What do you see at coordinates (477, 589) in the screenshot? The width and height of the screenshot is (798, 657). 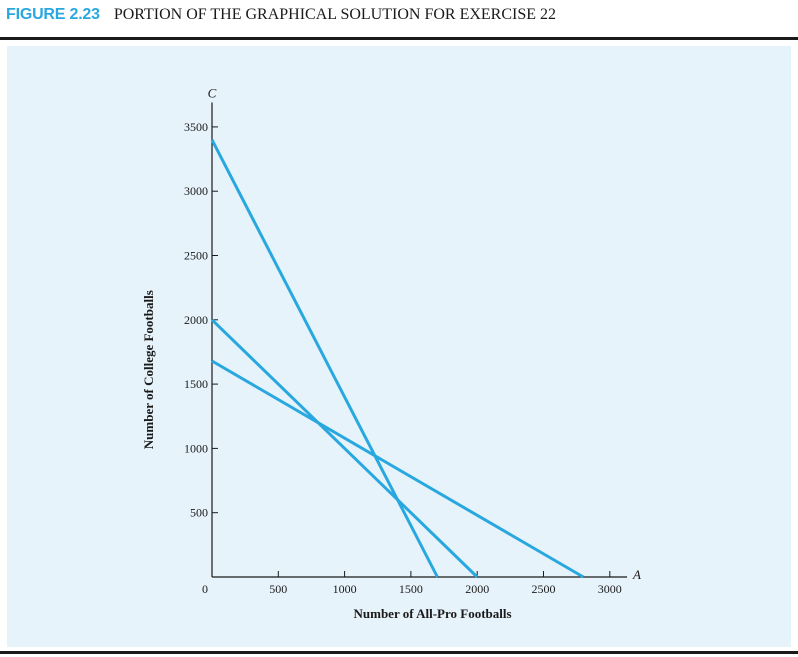 I see `x-tick-label: 2000` at bounding box center [477, 589].